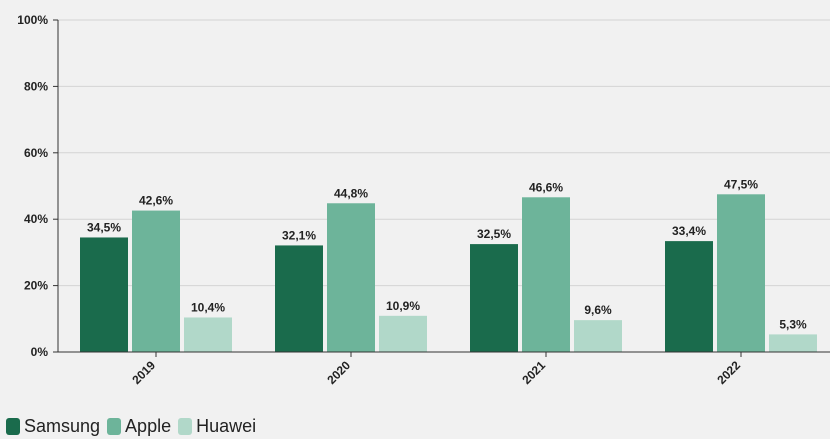 The height and width of the screenshot is (439, 830). What do you see at coordinates (741, 184) in the screenshot?
I see `data-label-apple-2022: 47,5%` at bounding box center [741, 184].